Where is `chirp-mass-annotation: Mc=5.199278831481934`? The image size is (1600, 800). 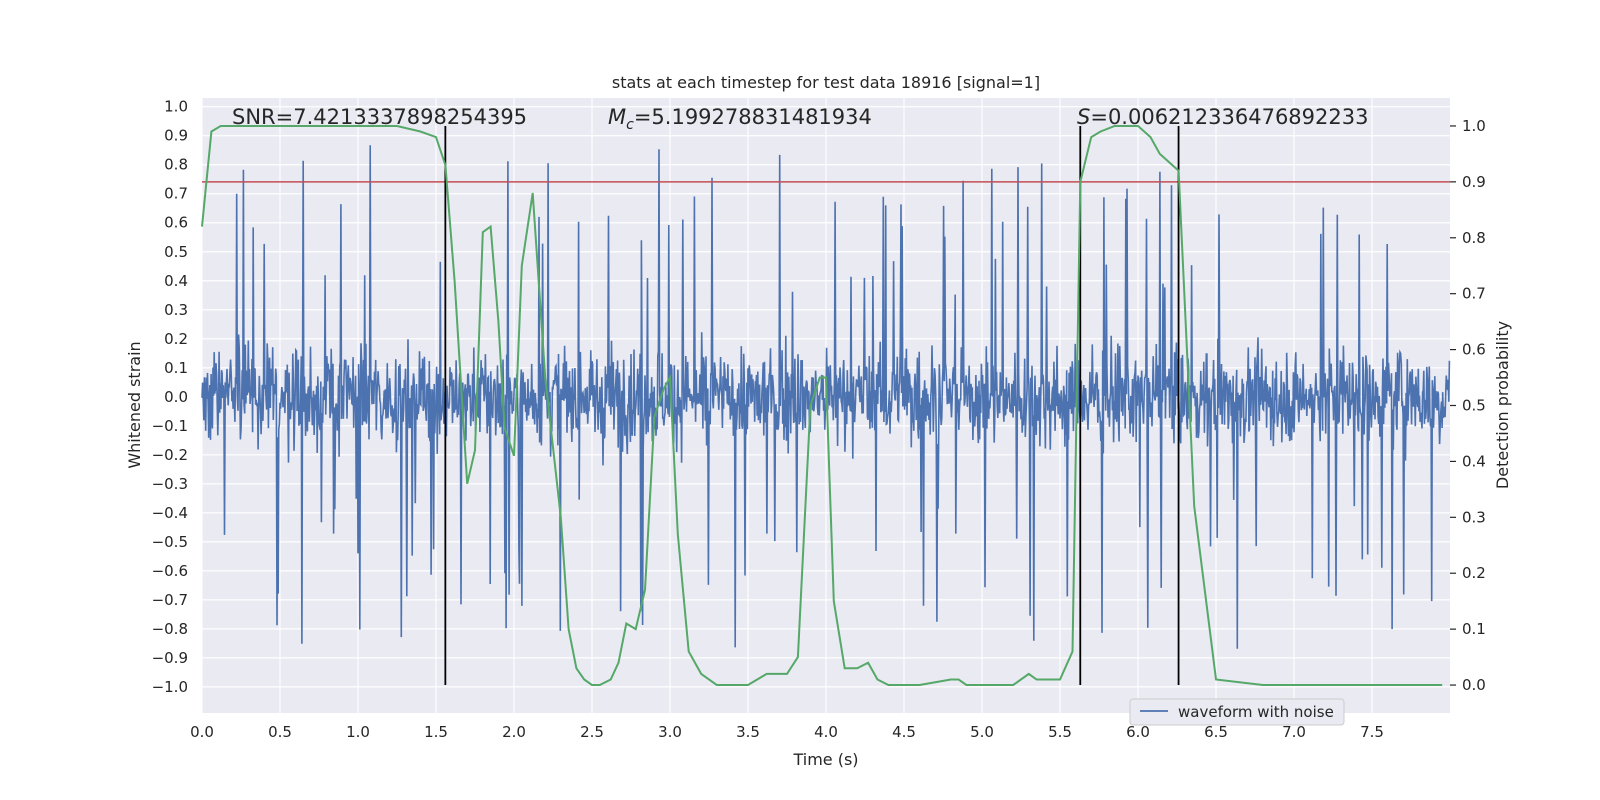
chirp-mass-annotation: Mc=5.199278831481934 is located at coordinates (740, 119).